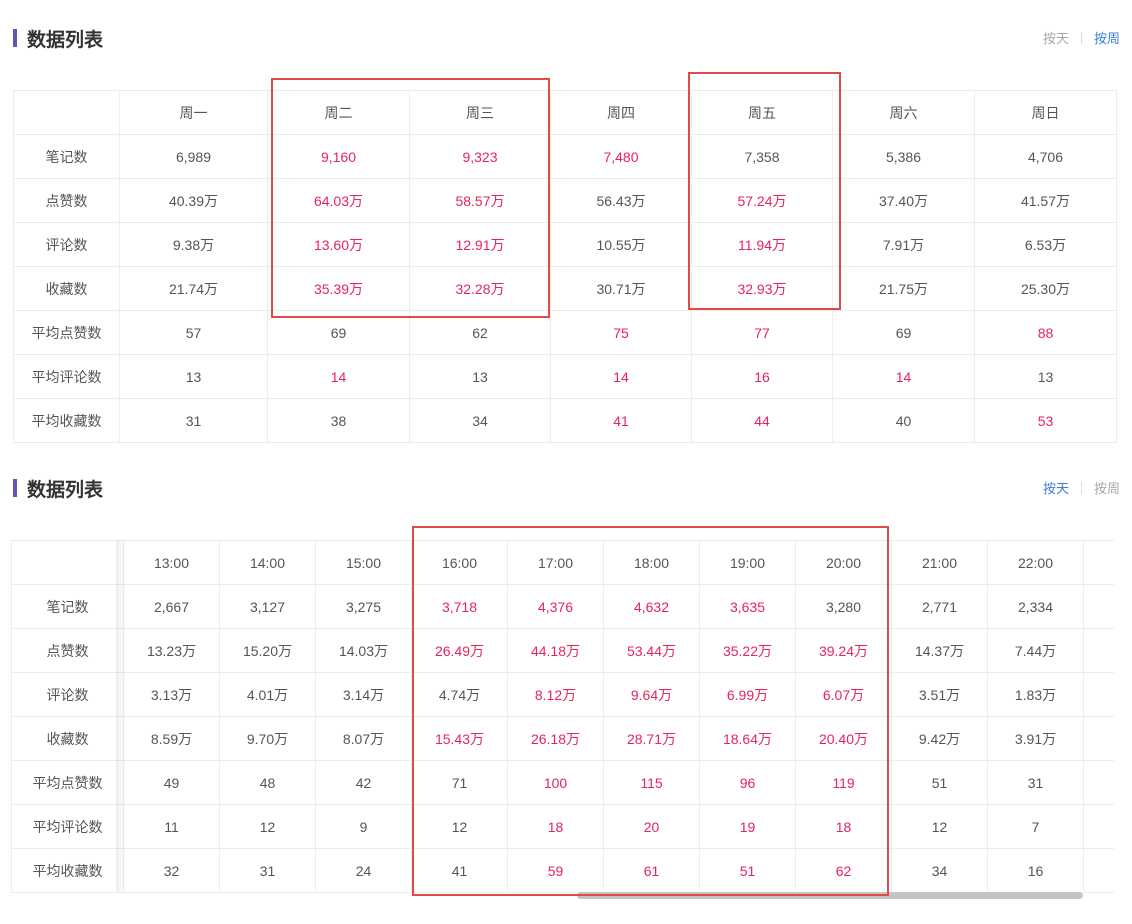 The height and width of the screenshot is (924, 1132). What do you see at coordinates (459, 782) in the screenshot?
I see `table-cell: 71` at bounding box center [459, 782].